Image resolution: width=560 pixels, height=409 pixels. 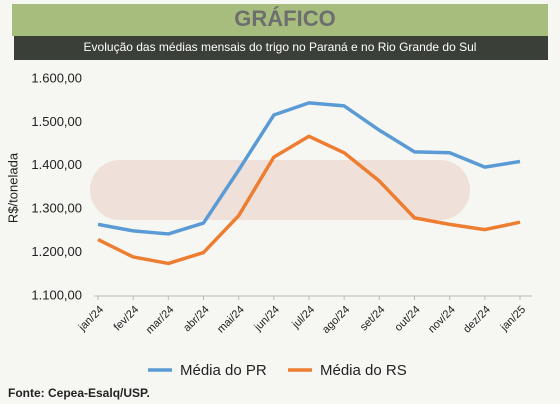 I want to click on watermark, so click(x=280, y=190).